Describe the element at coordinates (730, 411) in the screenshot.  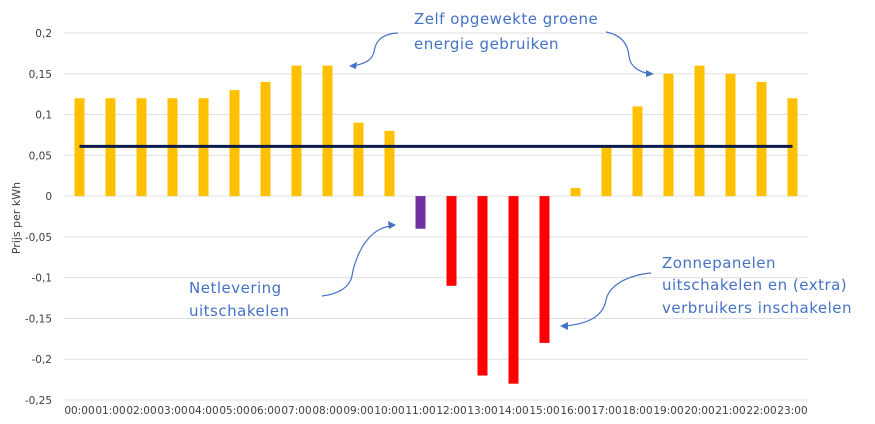
I see `x-tick-label: 21:00` at that location.